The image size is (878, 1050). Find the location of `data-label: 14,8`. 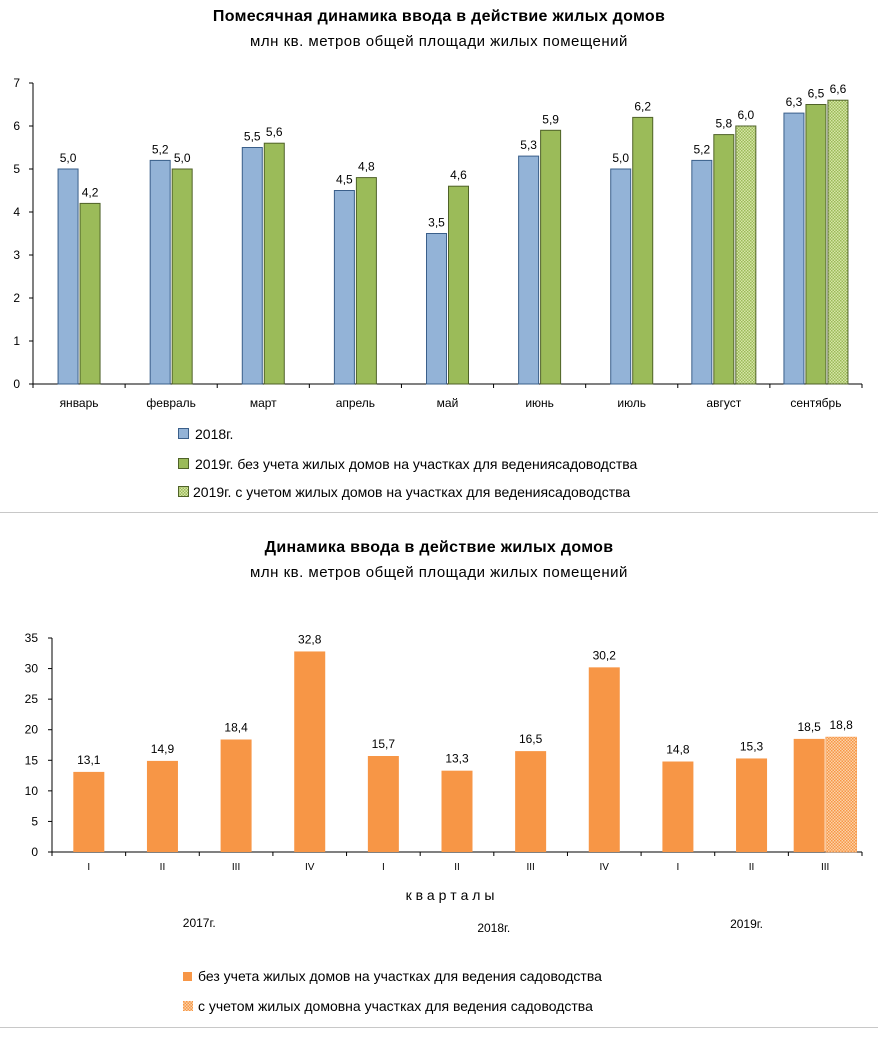

data-label: 14,8 is located at coordinates (678, 750).